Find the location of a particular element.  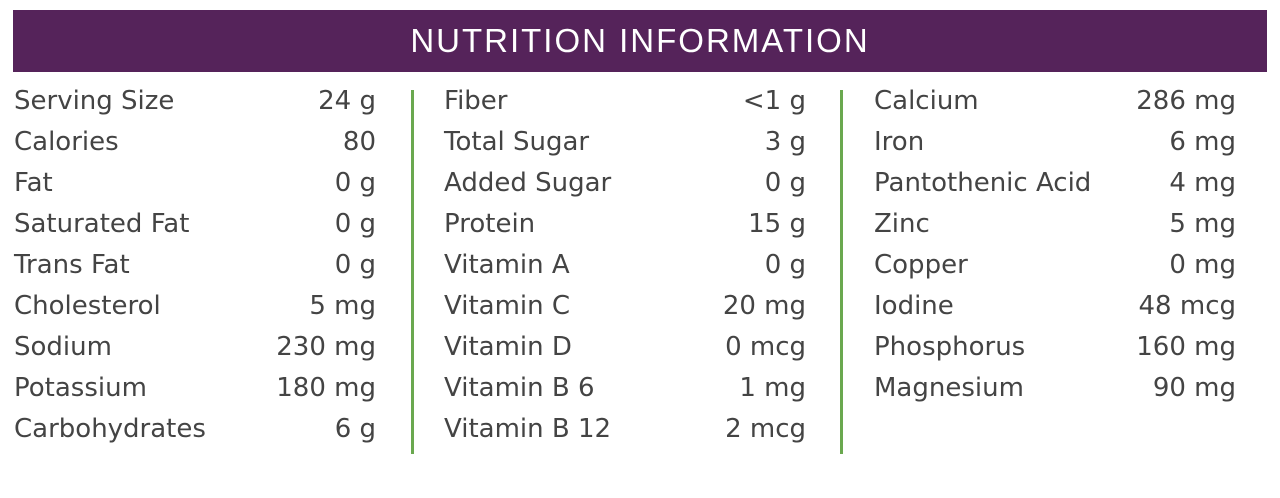

nutrition-header: NUTRITION INFORMATION is located at coordinates (640, 41).